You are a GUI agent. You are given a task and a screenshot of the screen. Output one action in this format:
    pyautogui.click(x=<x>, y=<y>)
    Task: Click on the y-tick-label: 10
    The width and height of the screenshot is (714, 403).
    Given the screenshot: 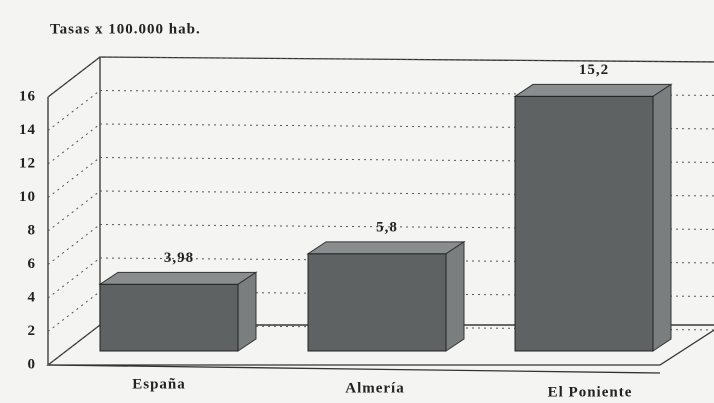 What is the action you would take?
    pyautogui.click(x=27, y=197)
    